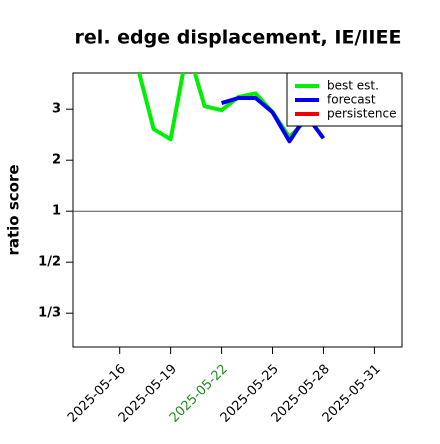 The height and width of the screenshot is (444, 440). Describe the element at coordinates (361, 114) in the screenshot. I see `legend-label: persistence` at that location.